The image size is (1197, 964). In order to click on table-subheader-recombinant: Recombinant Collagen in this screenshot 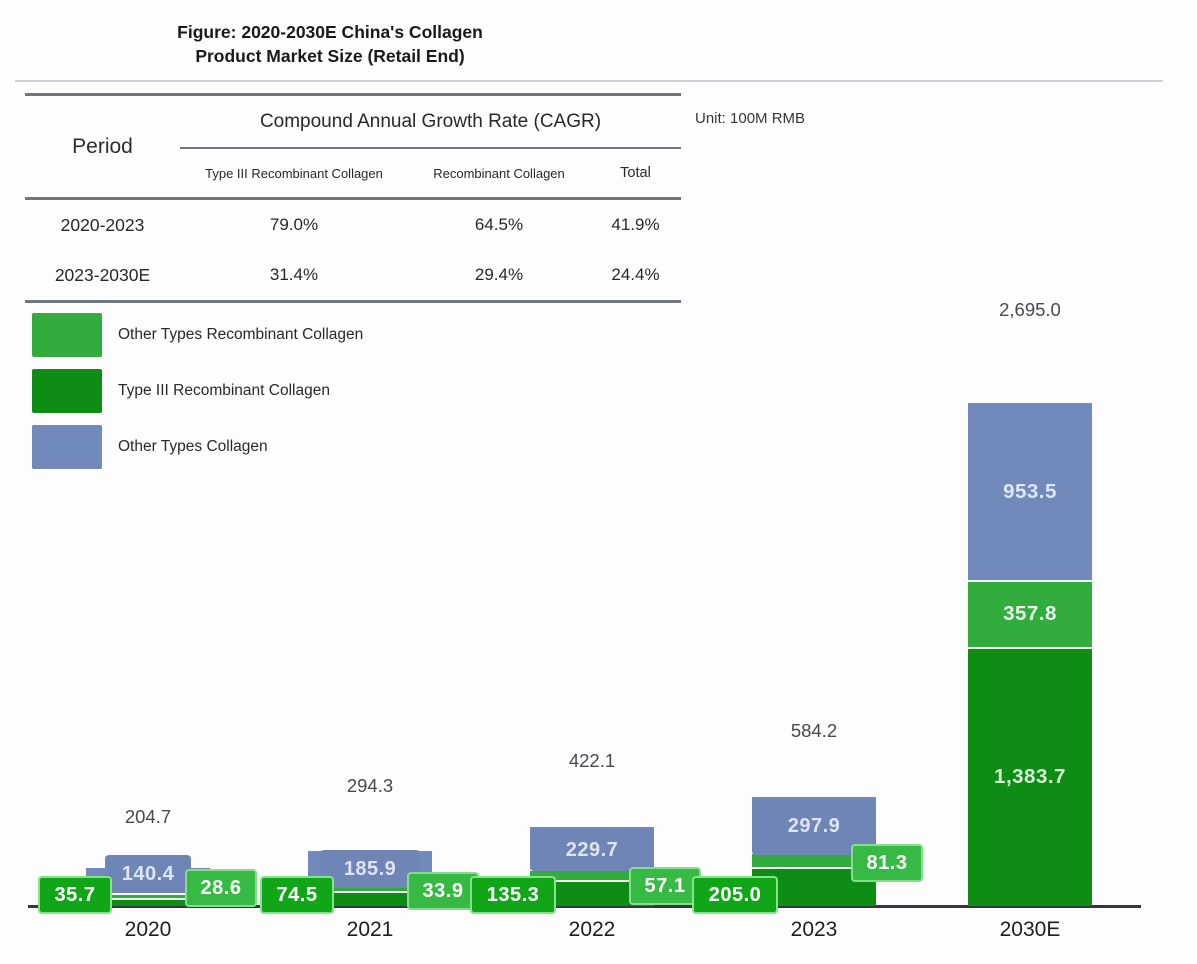, I will do `click(499, 173)`.